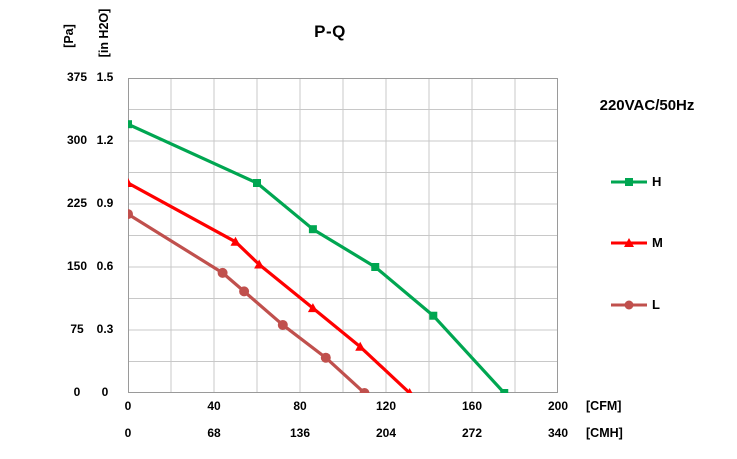 The height and width of the screenshot is (459, 737). Describe the element at coordinates (472, 433) in the screenshot. I see `x-tick-cmh: 272` at that location.